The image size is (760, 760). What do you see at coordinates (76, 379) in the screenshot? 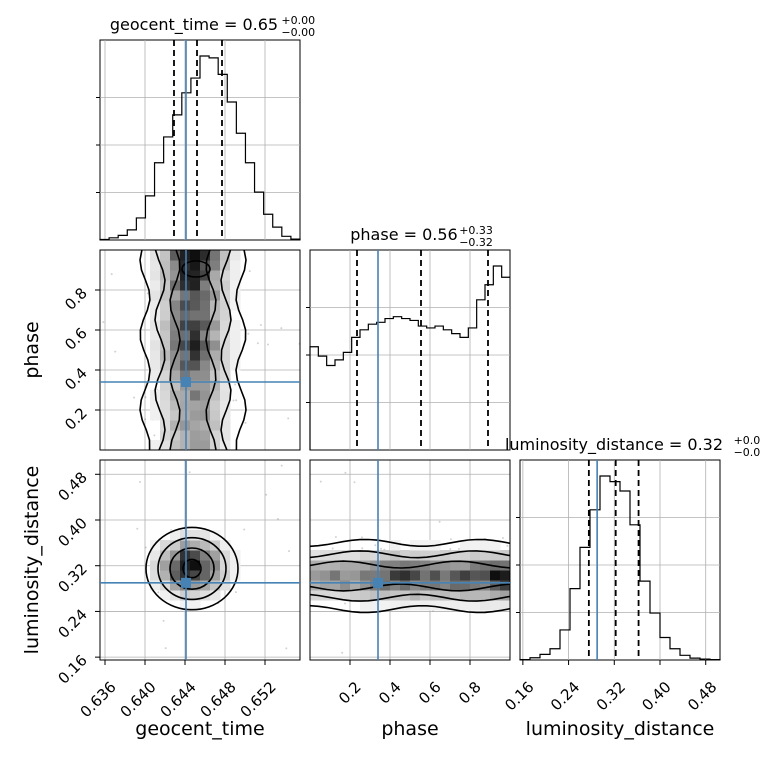
I see `y-tick-label: 0.4` at bounding box center [76, 379].